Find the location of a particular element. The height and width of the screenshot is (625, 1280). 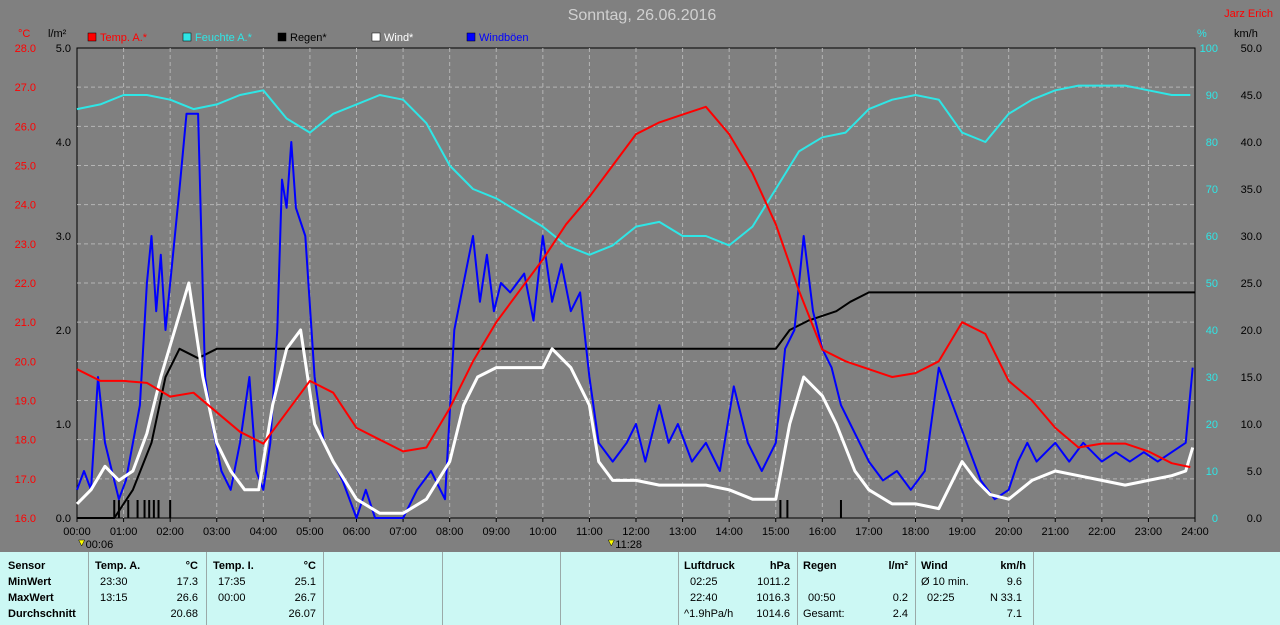

temp-a-unit: °C is located at coordinates (191, 566).